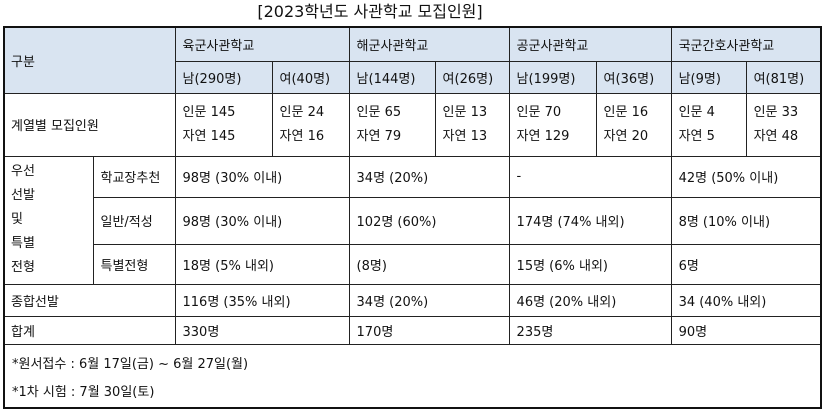 This screenshot has width=824, height=417. I want to click on track-quota-label: 계열별 모집인원, so click(89, 124).